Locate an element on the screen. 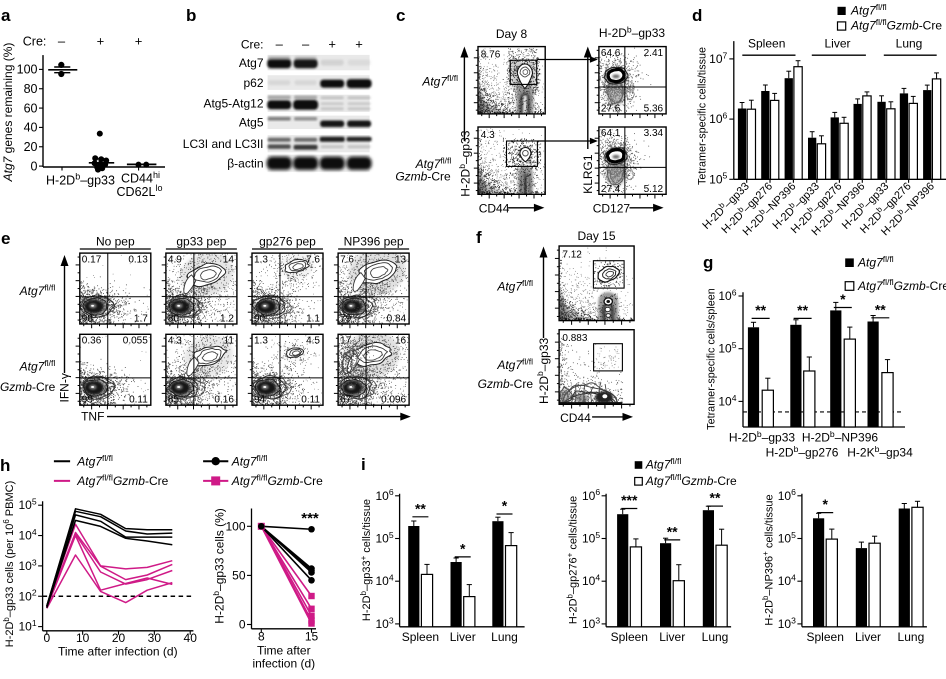  svg-text: 20 is located at coordinates (31, 147).